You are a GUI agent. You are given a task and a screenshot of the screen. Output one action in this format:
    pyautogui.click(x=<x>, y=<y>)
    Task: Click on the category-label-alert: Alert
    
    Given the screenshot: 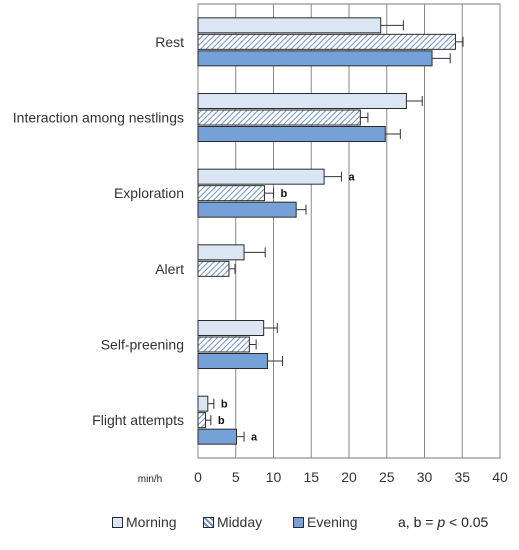 What is the action you would take?
    pyautogui.click(x=169, y=269)
    